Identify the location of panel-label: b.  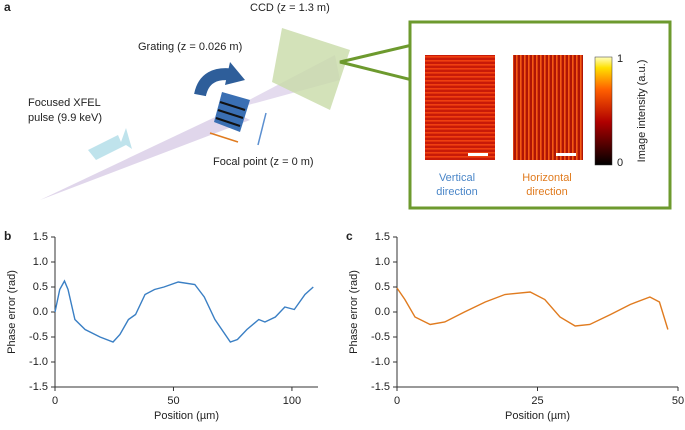
(7, 236).